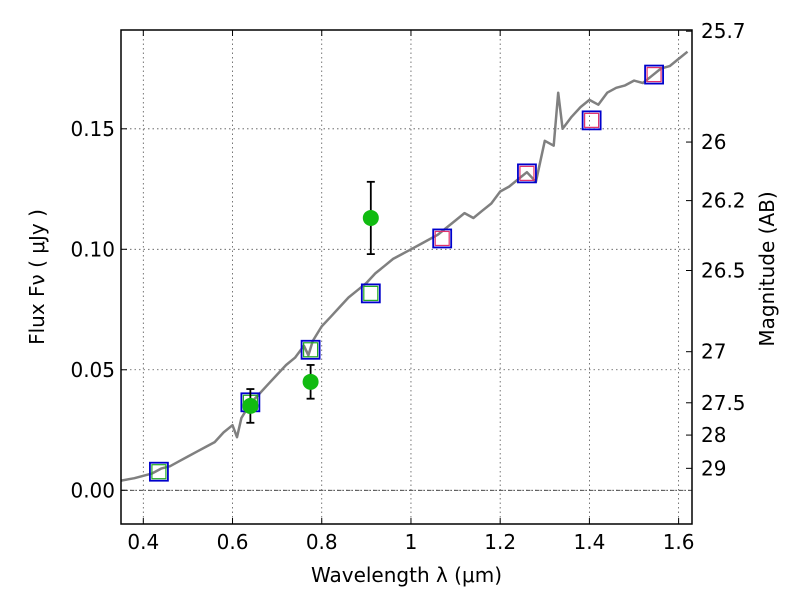 The height and width of the screenshot is (600, 800). What do you see at coordinates (233, 542) in the screenshot?
I see `x-tick-label: 0.6` at bounding box center [233, 542].